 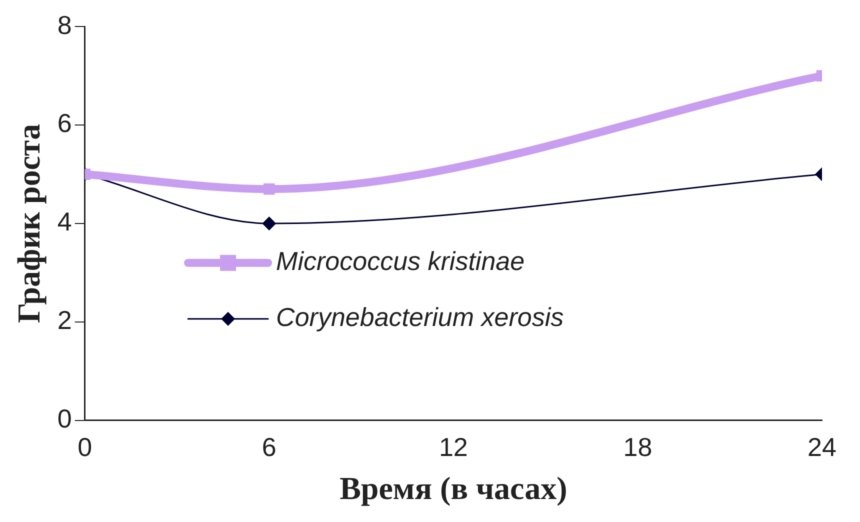 I want to click on x-tick-label: 18, so click(x=637, y=447).